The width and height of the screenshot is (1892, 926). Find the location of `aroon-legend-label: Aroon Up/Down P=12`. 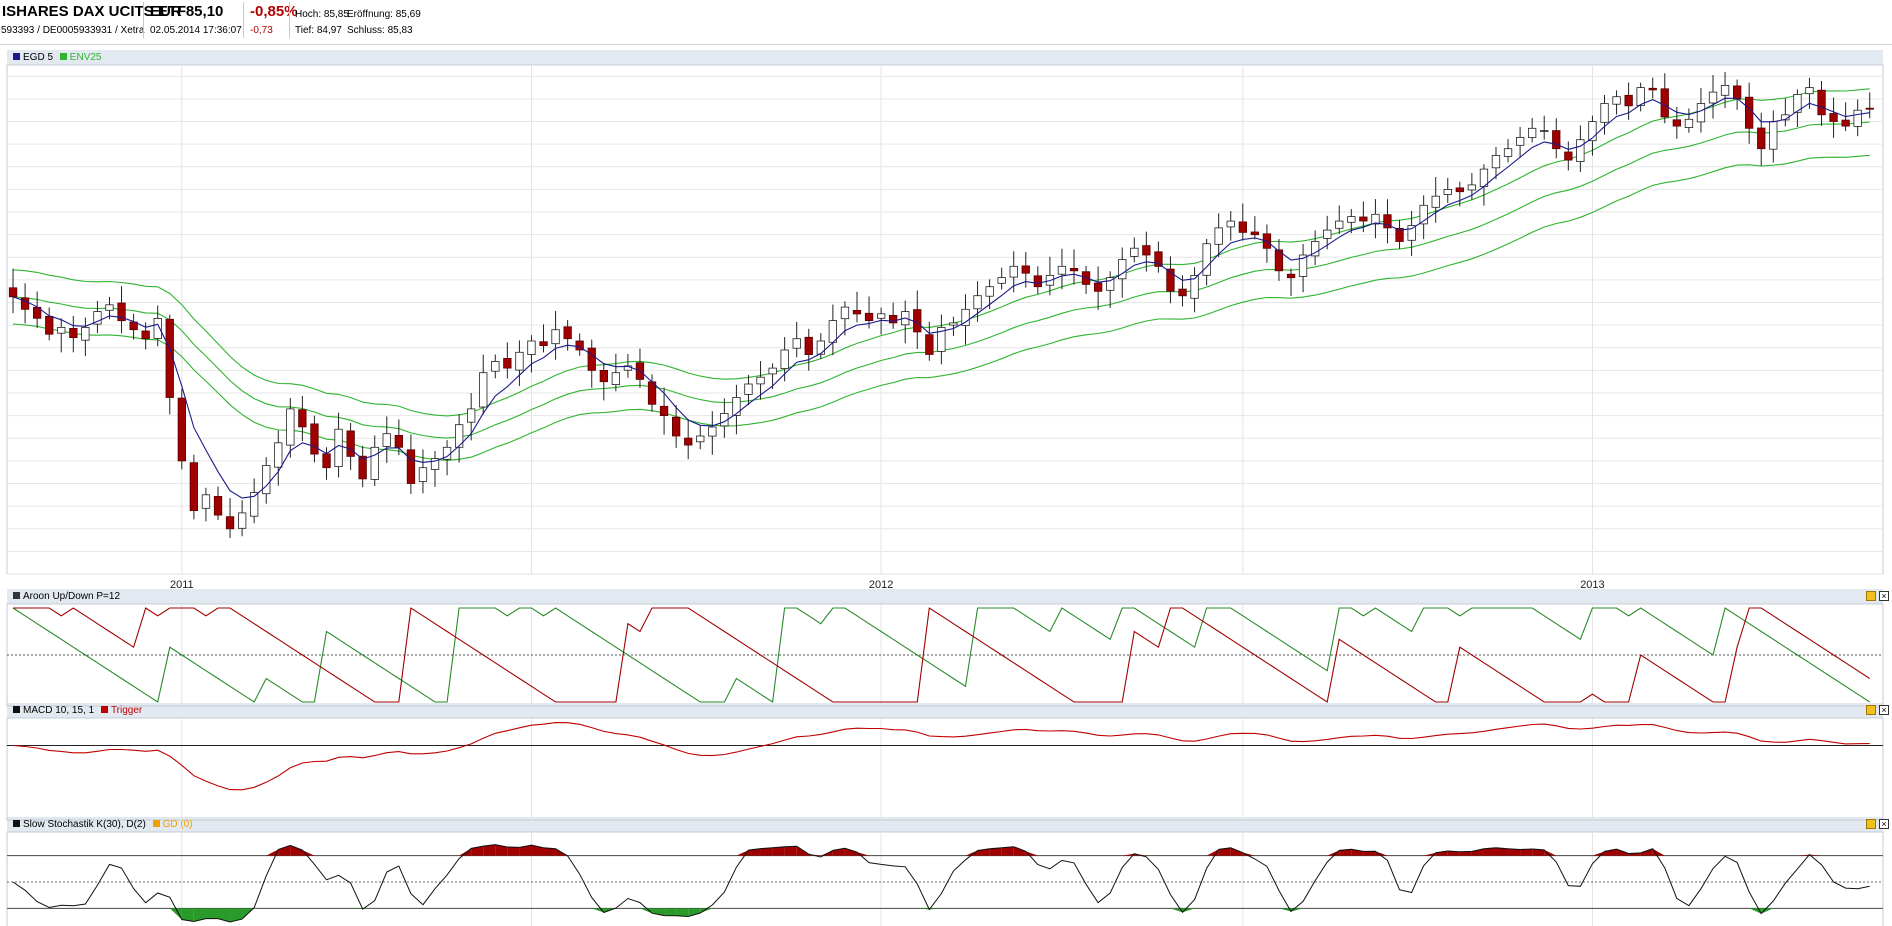

aroon-legend-label: Aroon Up/Down P=12 is located at coordinates (72, 596).